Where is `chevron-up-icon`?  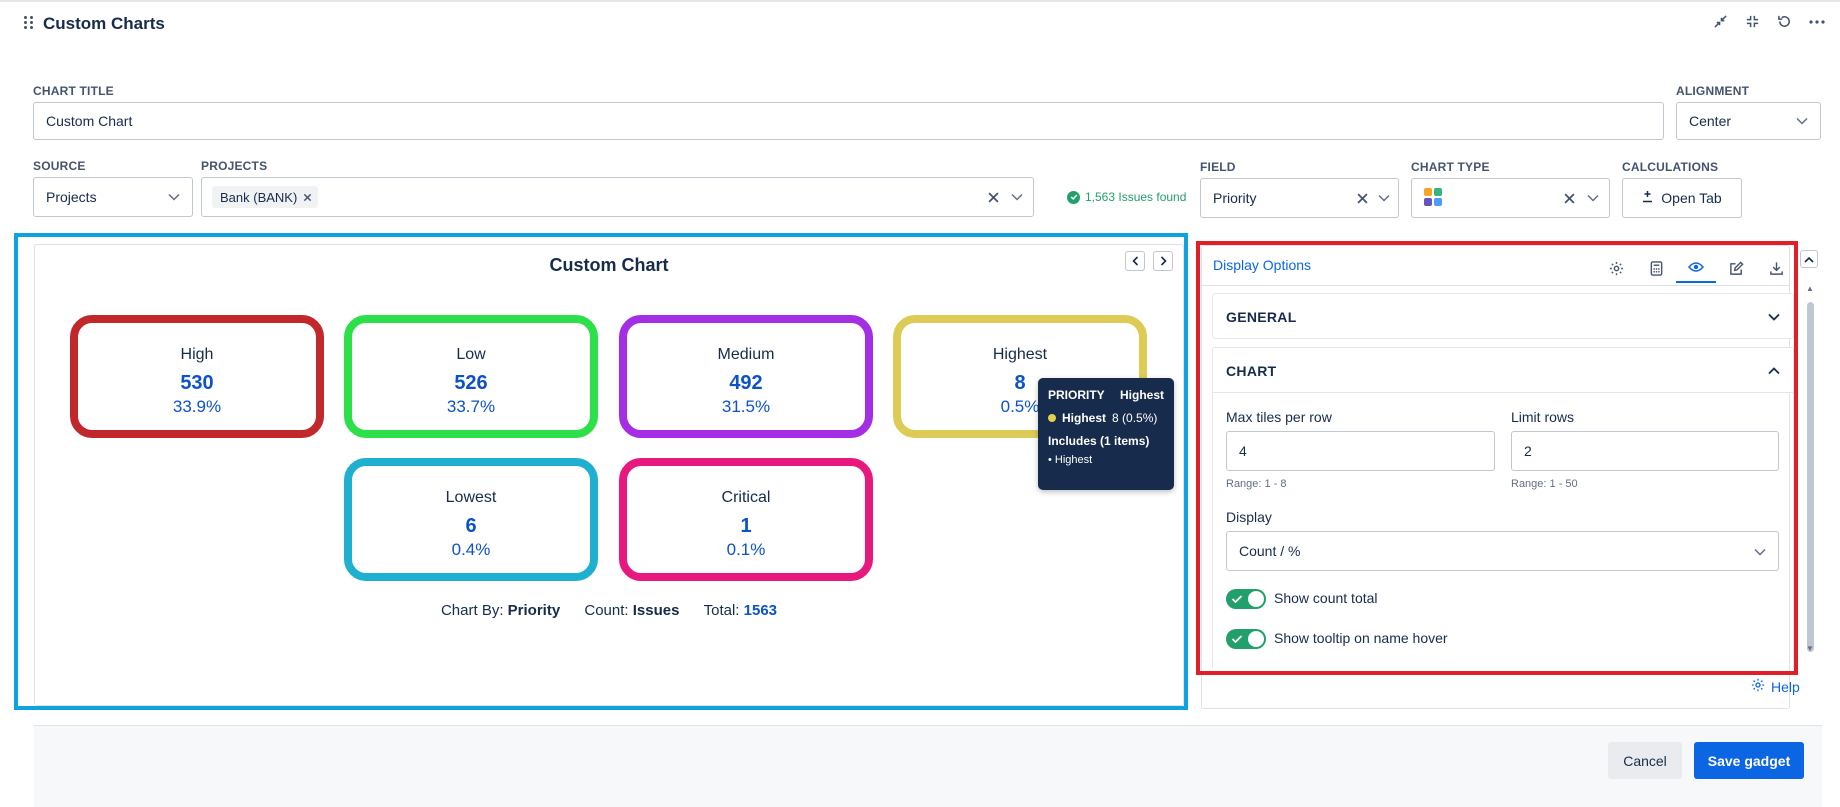
chevron-up-icon is located at coordinates (1774, 371).